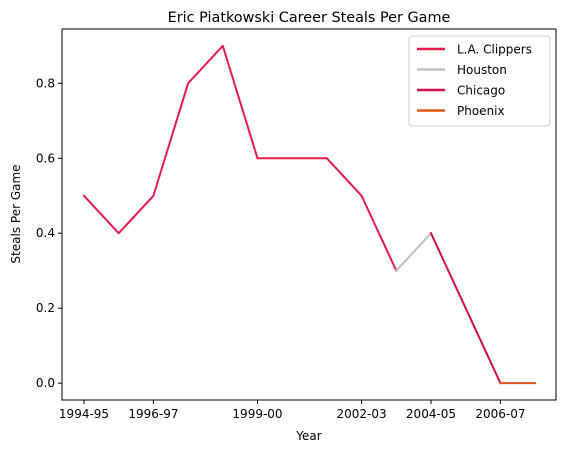  I want to click on legend-label-chicago: Chicago, so click(481, 91).